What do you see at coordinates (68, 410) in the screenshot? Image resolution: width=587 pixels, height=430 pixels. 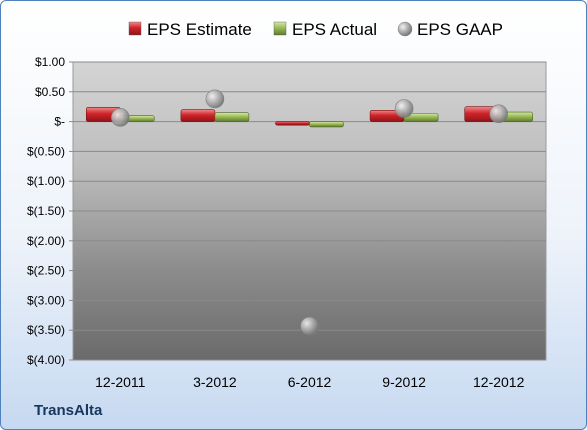 I see `company-name: TransAlta` at bounding box center [68, 410].